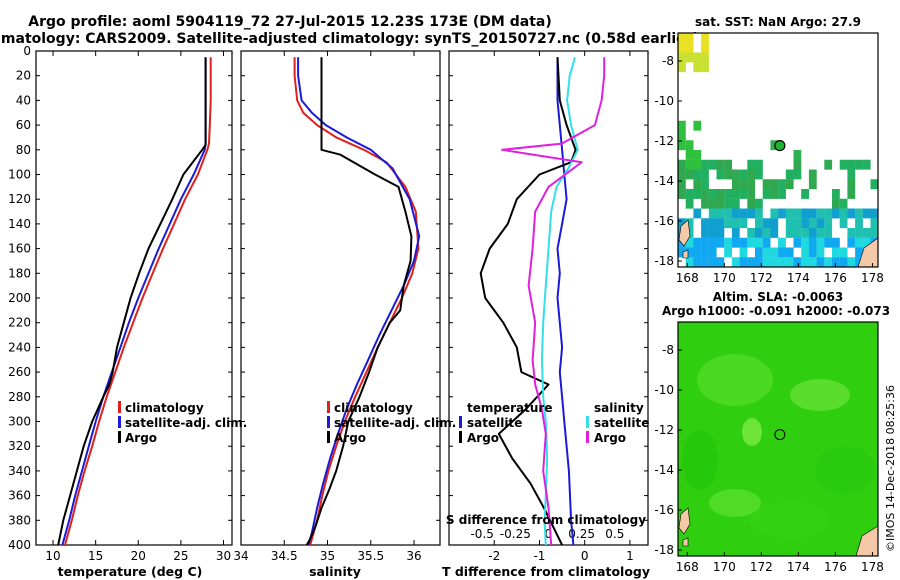  I want to click on legend-label-satellite: satellite-adj. clim., so click(395, 423).